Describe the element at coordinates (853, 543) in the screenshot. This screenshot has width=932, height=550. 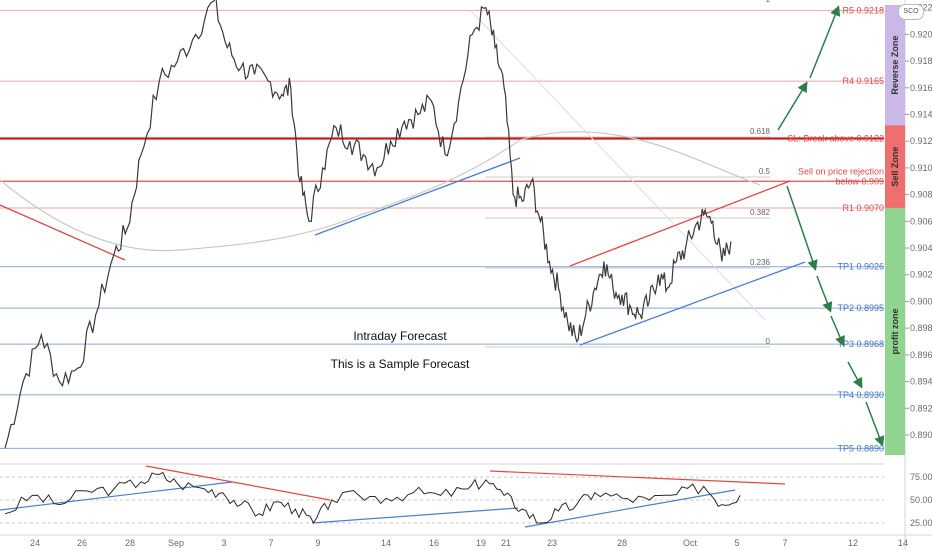
I see `time-axis-label: 12` at that location.